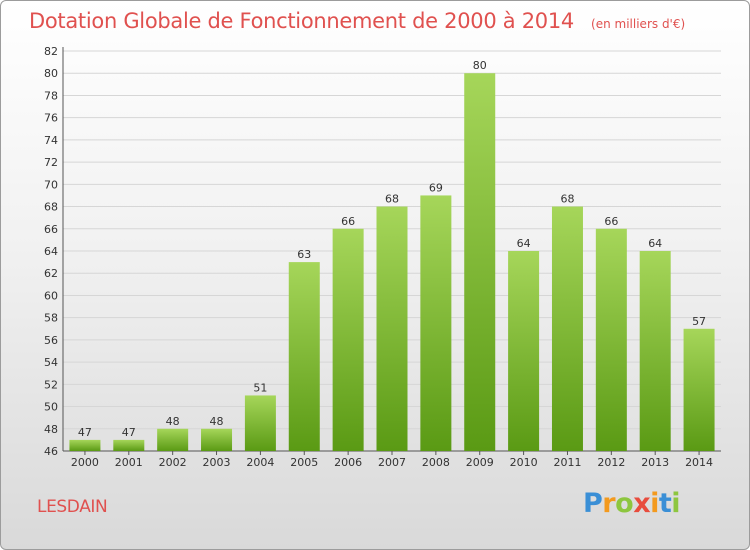 The image size is (750, 550). I want to click on x-tick-label: 2008, so click(436, 462).